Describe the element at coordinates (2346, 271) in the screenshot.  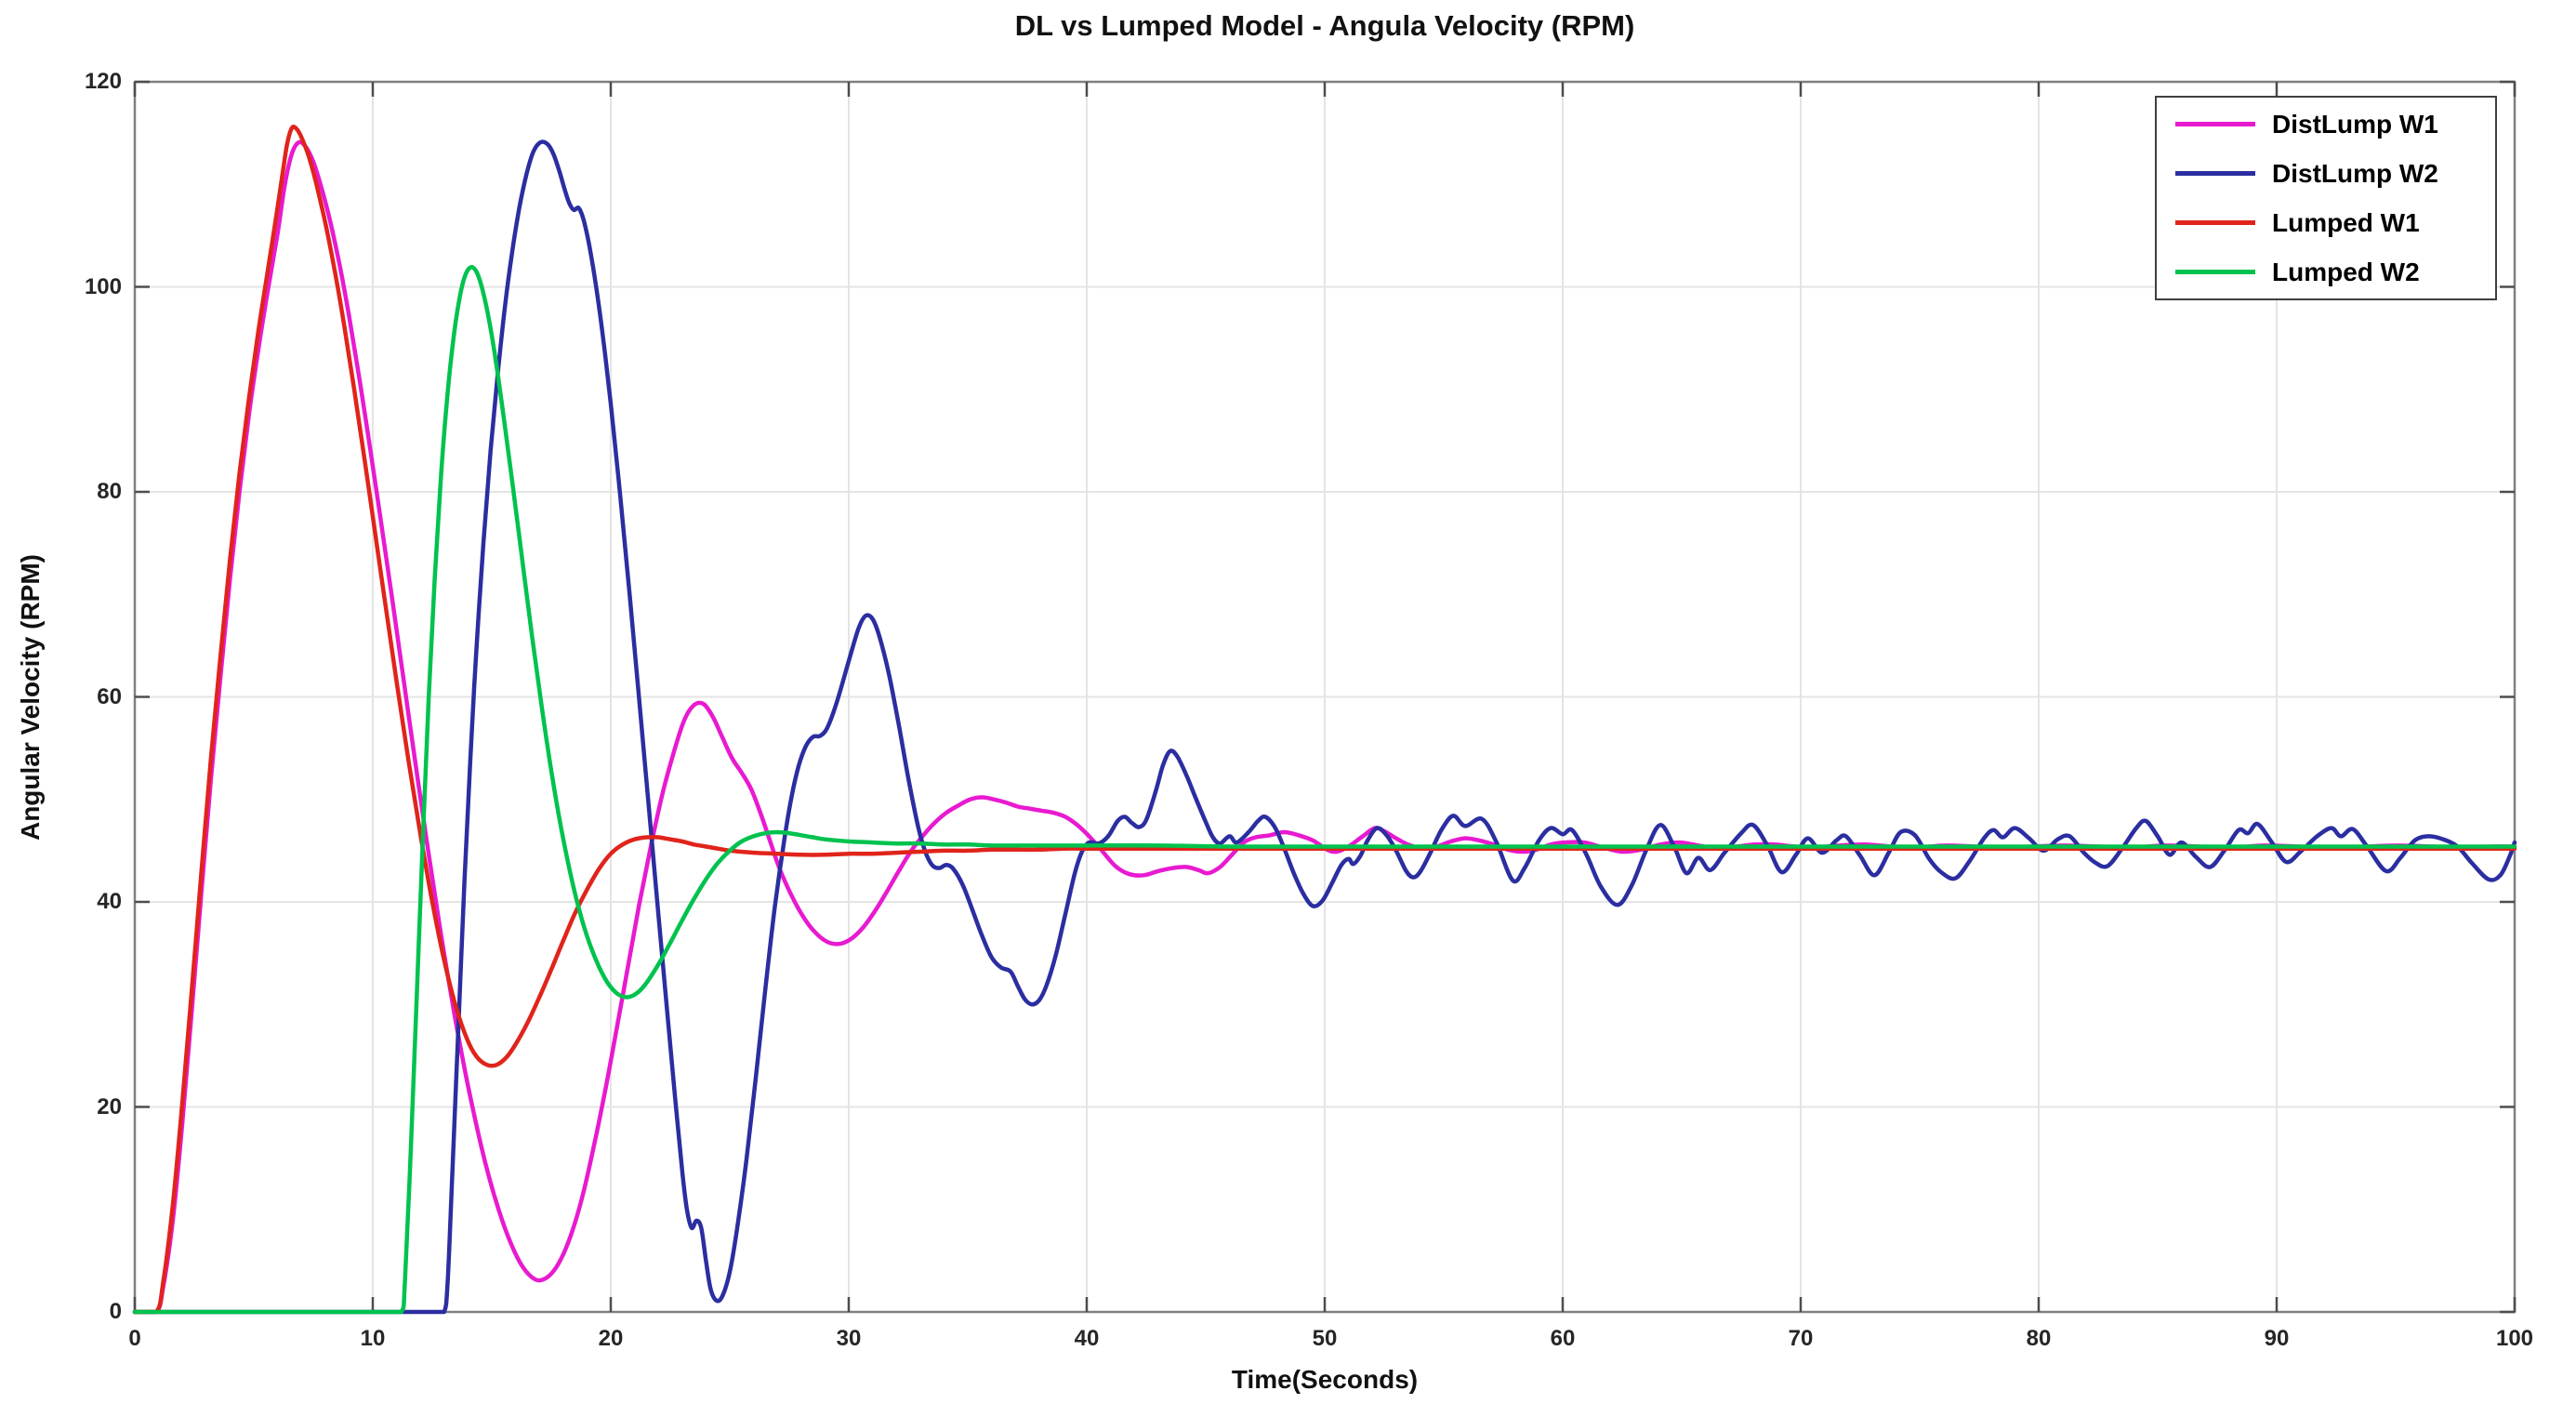
I see `legend-label: Lumped W2` at that location.